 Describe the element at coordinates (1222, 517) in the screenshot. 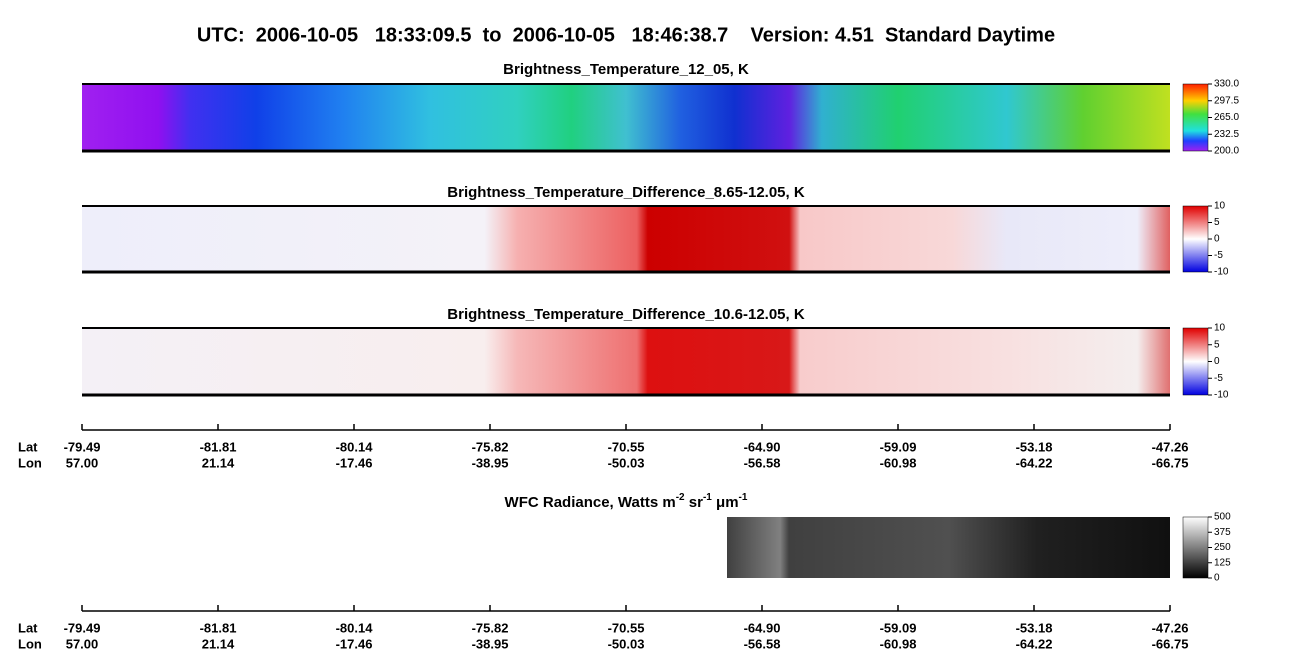

I see `colorbar-label: 500` at that location.